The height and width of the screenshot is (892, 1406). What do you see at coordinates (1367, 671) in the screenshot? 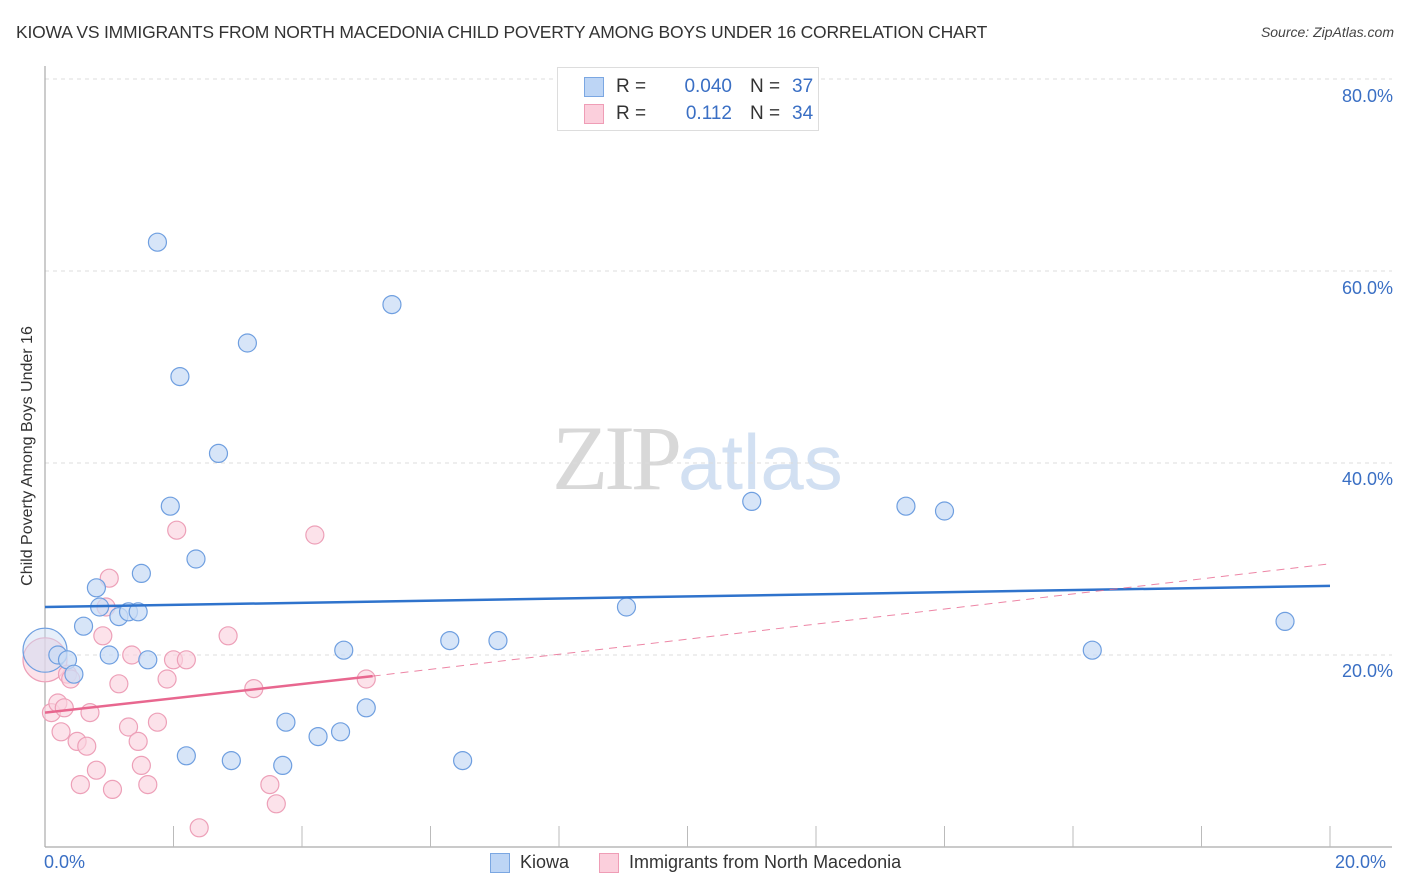
I see `y-tick-20: 20.0%` at bounding box center [1367, 671].